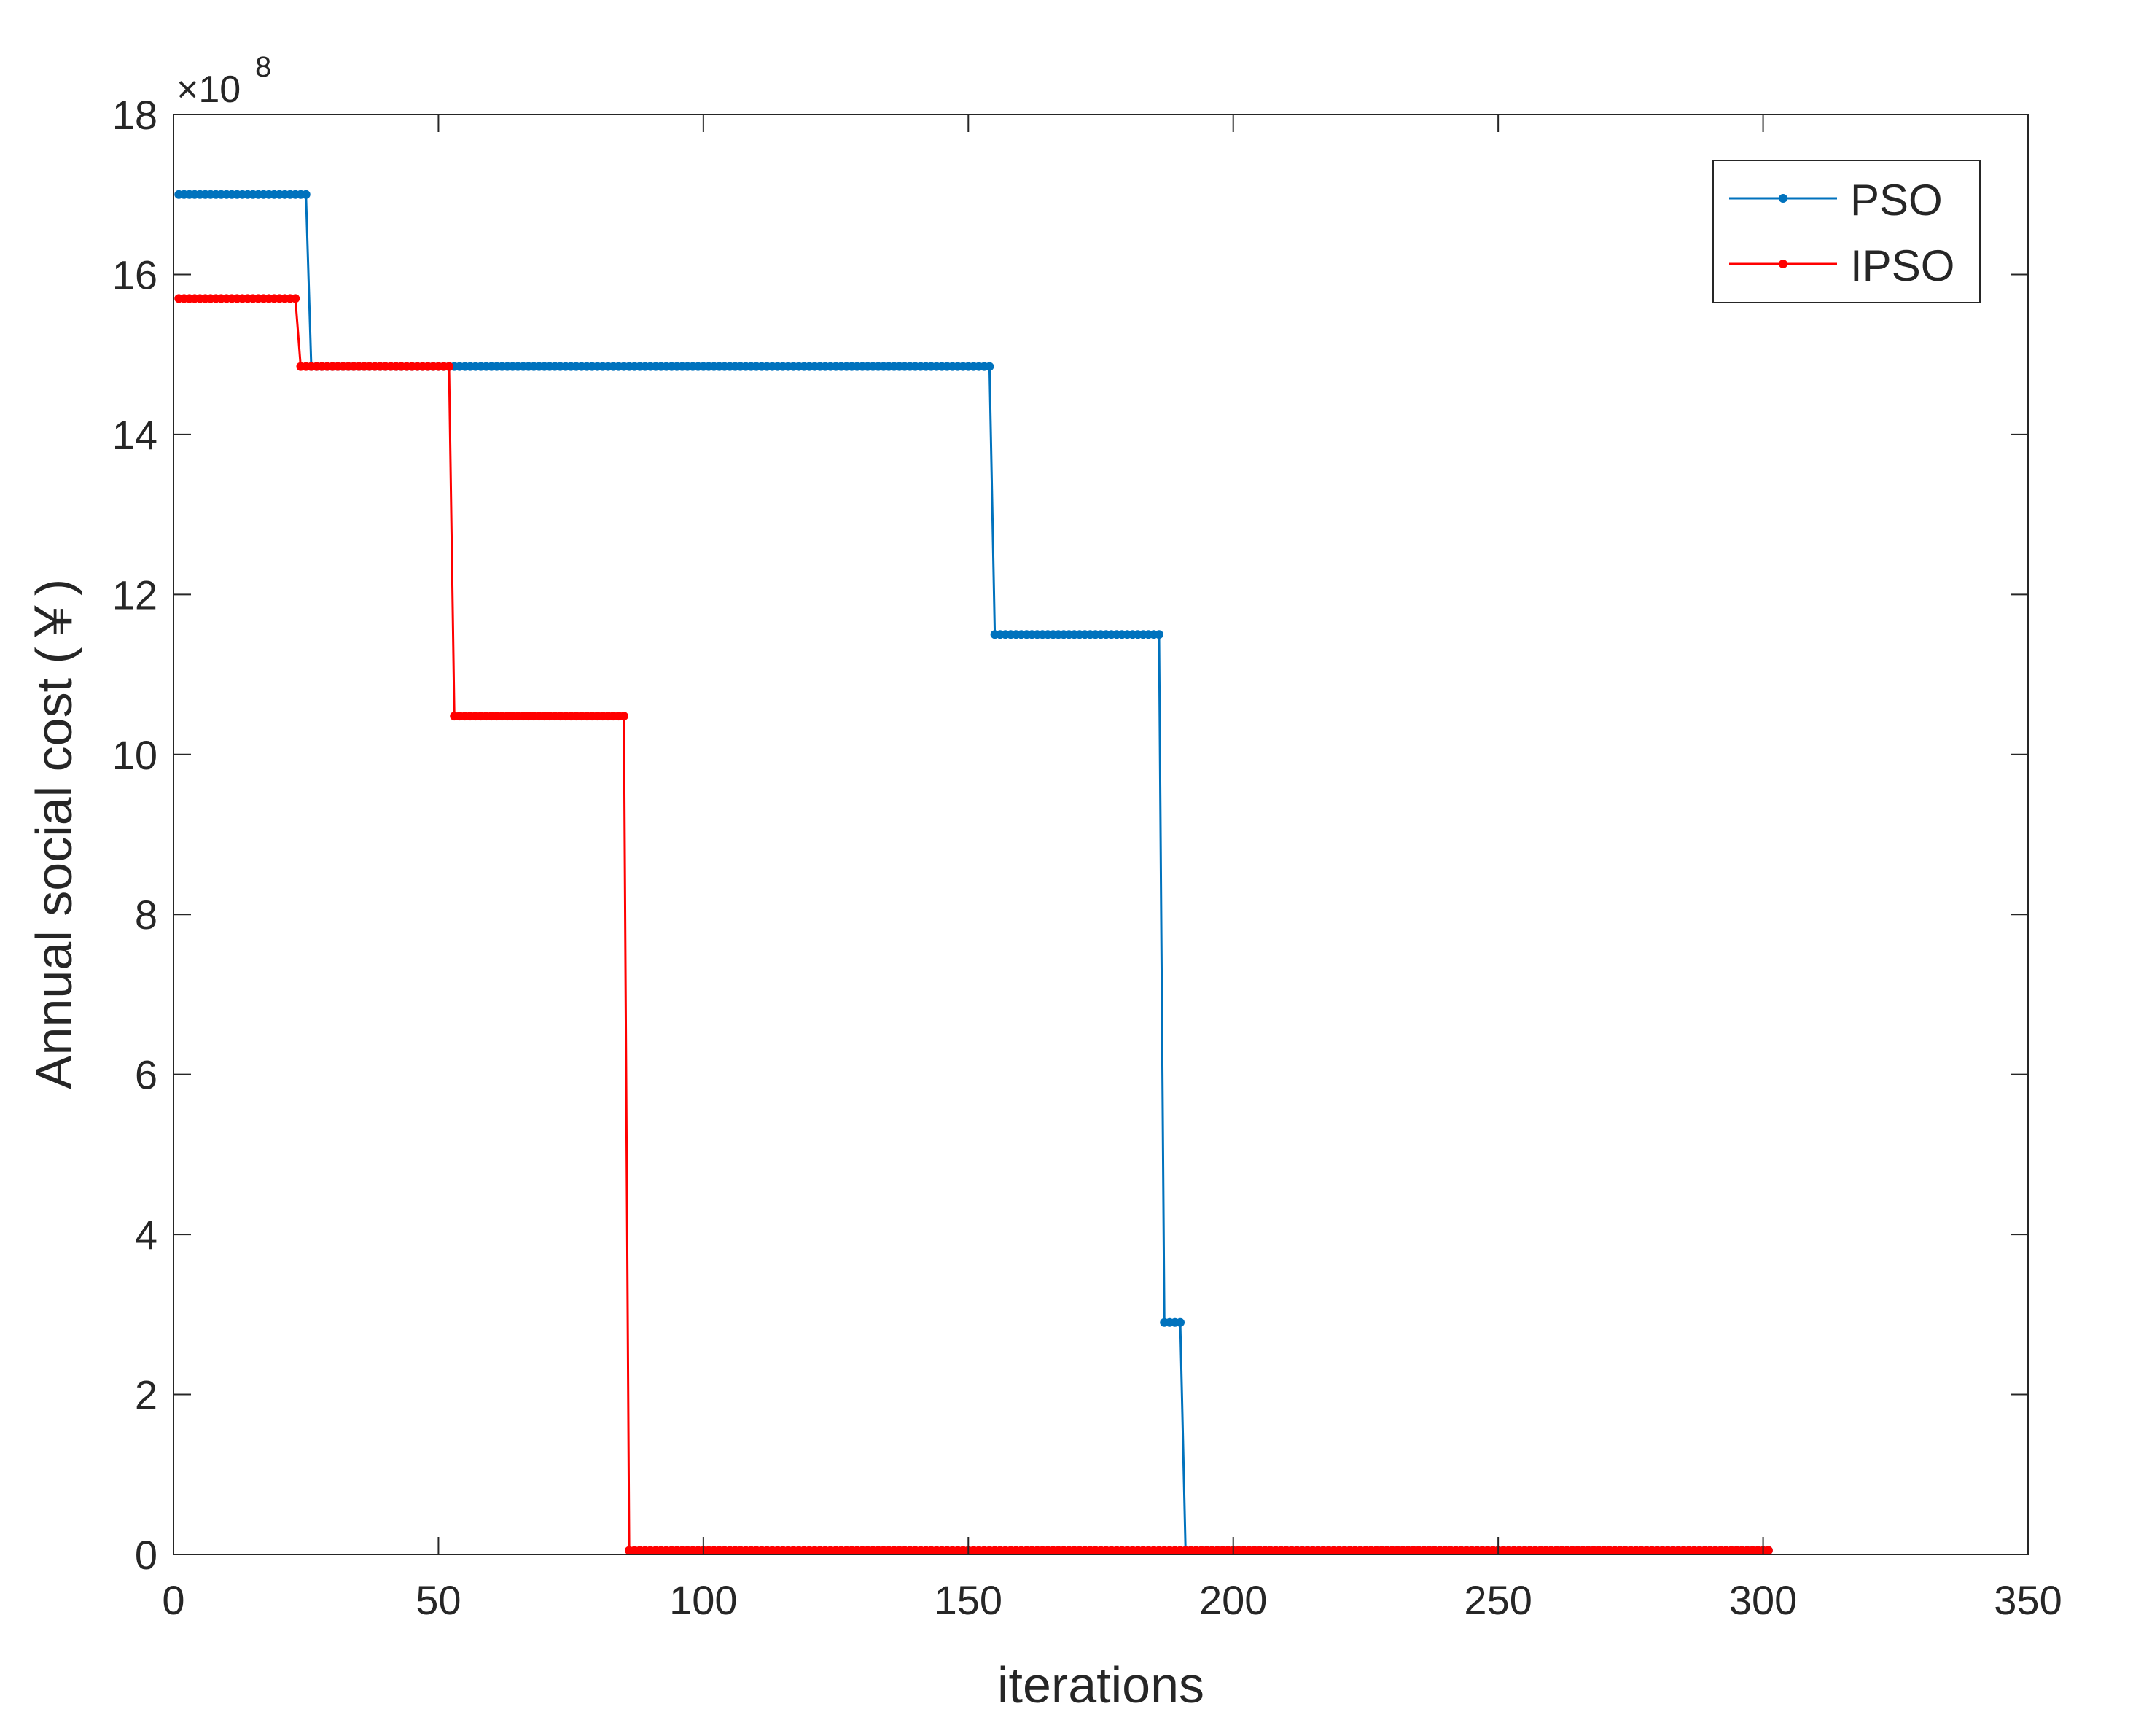  Describe the element at coordinates (263, 67) in the screenshot. I see `y-exponent-power: 8` at that location.